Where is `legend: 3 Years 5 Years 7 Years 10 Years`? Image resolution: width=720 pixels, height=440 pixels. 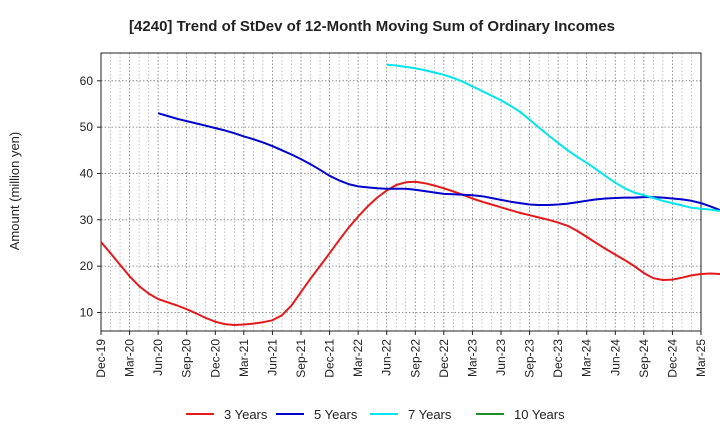 legend: 3 Years 5 Years 7 Years 10 Years is located at coordinates (375, 414).